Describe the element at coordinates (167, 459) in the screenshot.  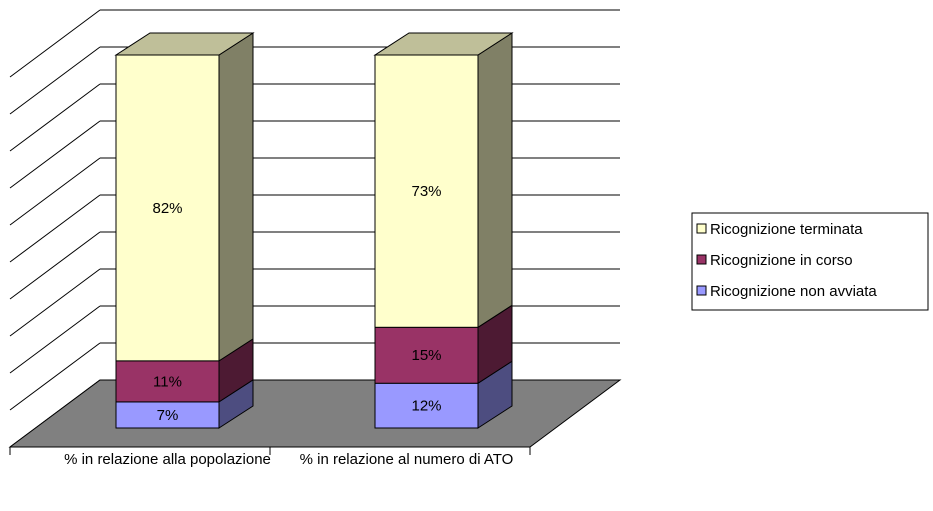
I see `x-tick-label: % in relazione alla popolazione` at that location.